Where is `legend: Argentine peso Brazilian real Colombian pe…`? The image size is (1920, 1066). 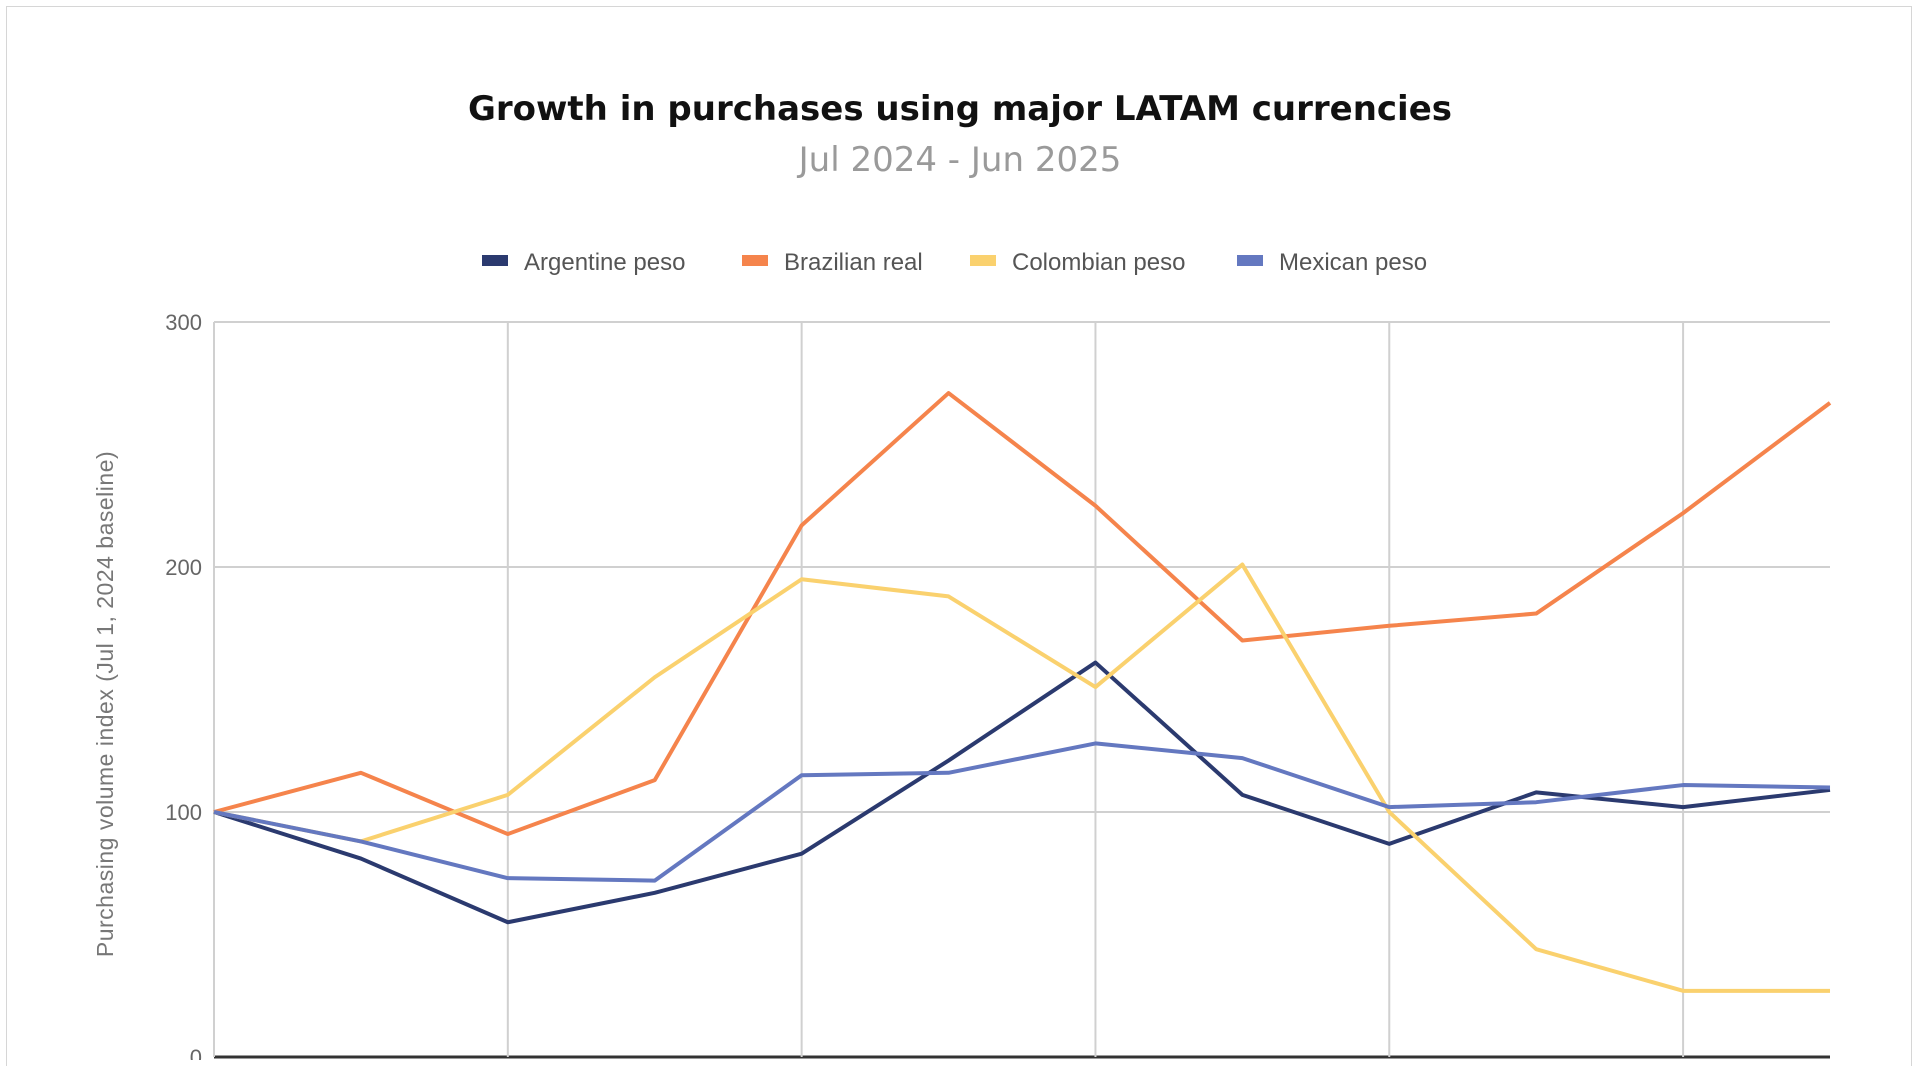 legend: Argentine peso Brazilian real Colombian pe… is located at coordinates (954, 262).